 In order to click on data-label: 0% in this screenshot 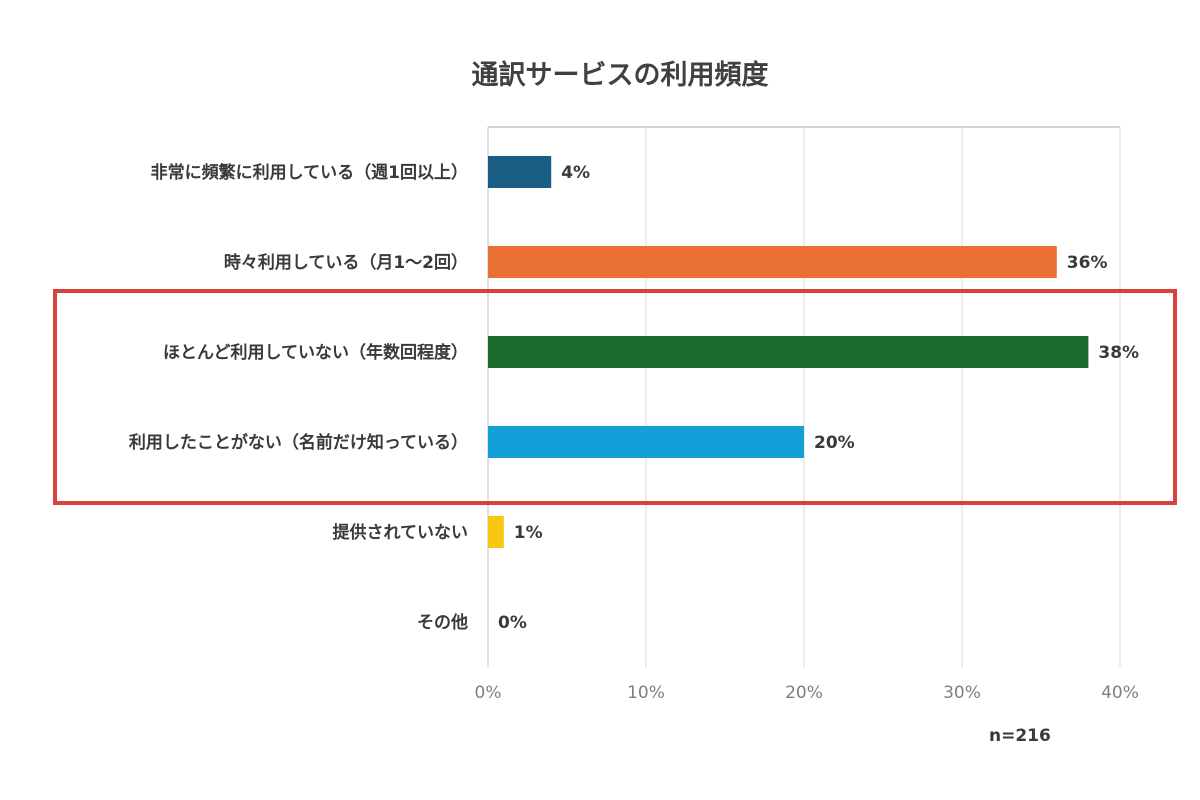, I will do `click(512, 623)`.